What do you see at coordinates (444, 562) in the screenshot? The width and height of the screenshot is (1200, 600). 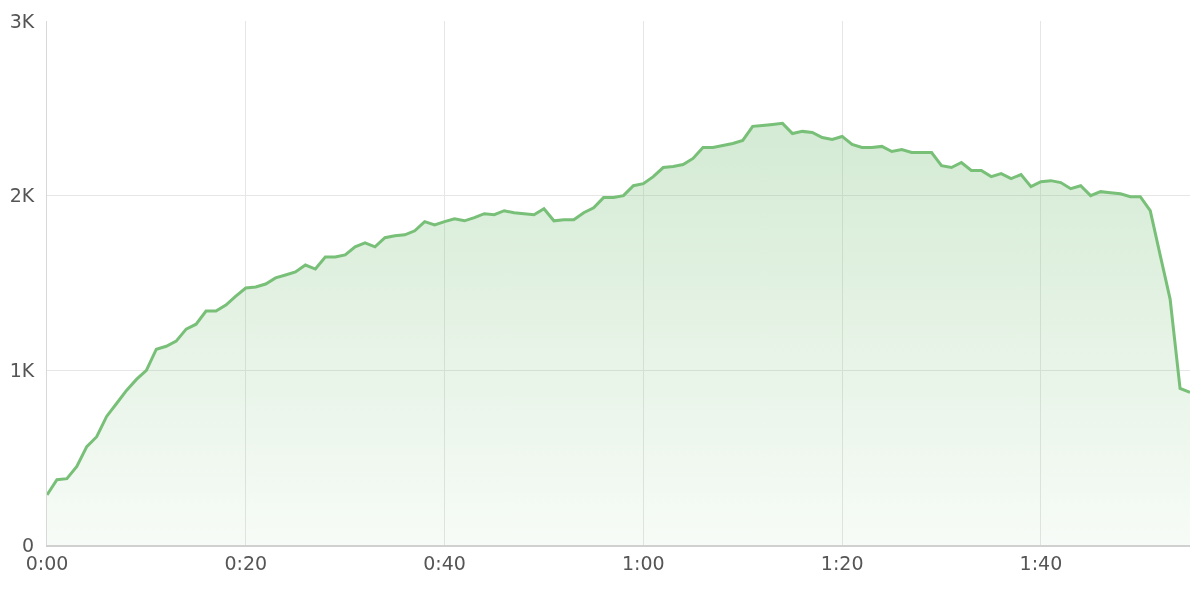 I see `x-tick-label: 0:40` at bounding box center [444, 562].